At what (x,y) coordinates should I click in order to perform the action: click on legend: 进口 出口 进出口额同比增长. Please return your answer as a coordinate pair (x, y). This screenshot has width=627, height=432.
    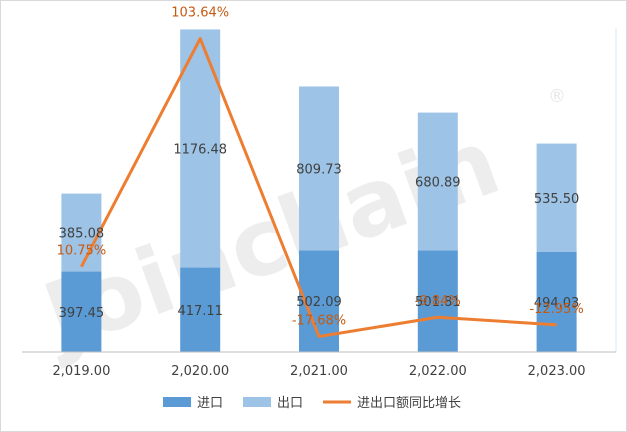
    Looking at the image, I should click on (312, 403).